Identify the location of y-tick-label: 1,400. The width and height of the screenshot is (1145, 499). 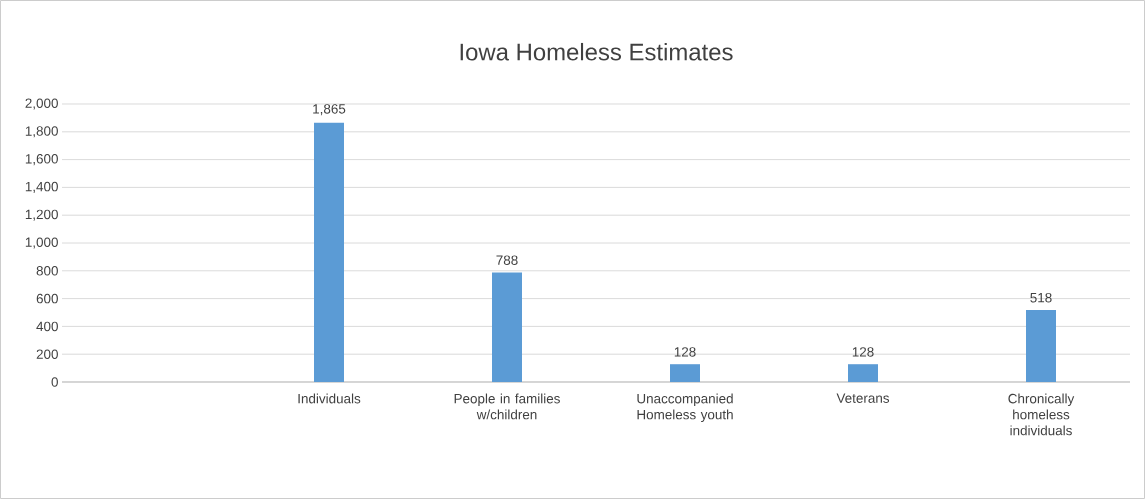
(41, 187).